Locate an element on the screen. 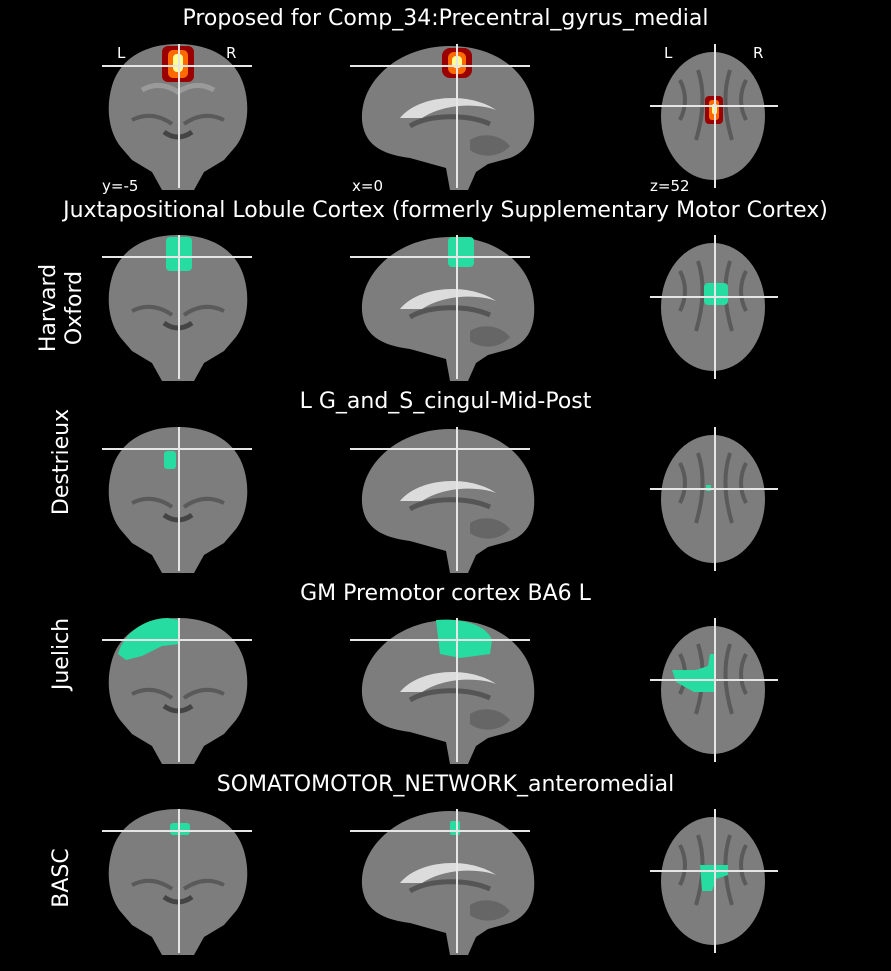 The width and height of the screenshot is (891, 971). row-label-juelich: Juelich is located at coordinates (61, 654).